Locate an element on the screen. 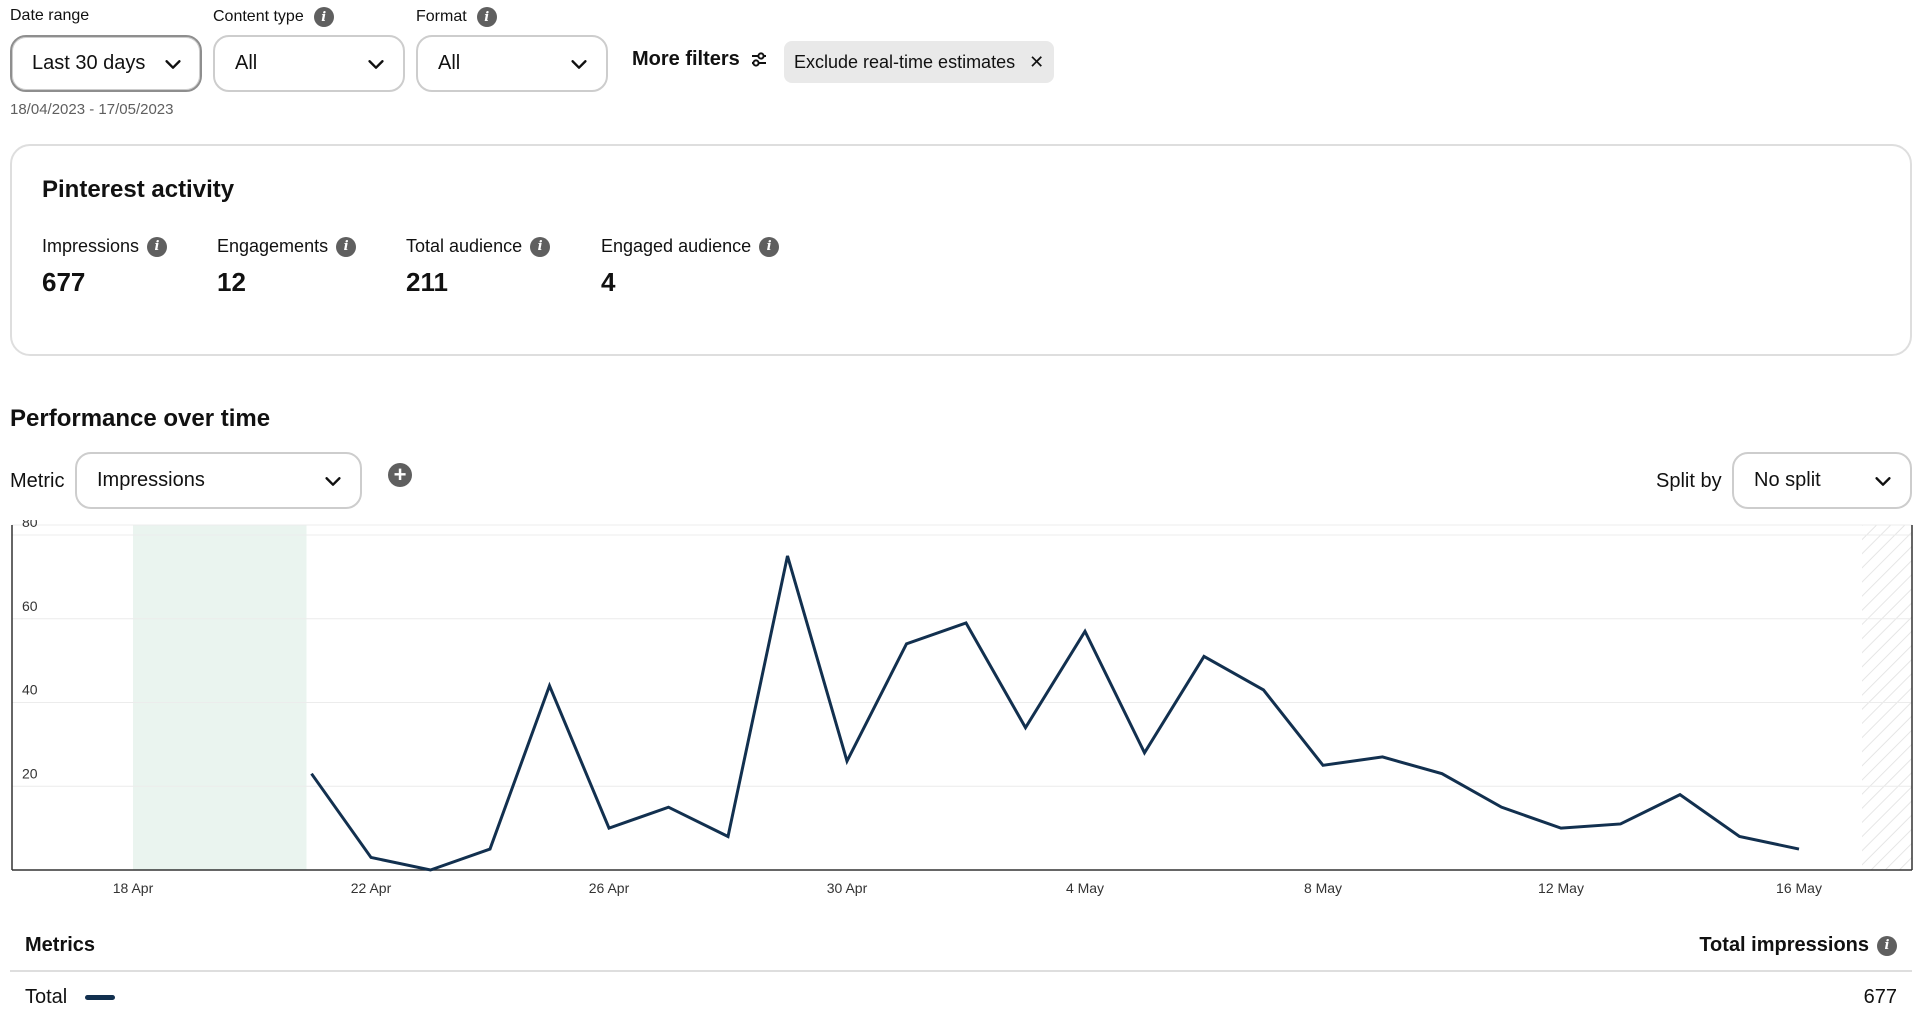 The width and height of the screenshot is (1920, 1028). stat-engaged-audience: Engaged audience i 4 is located at coordinates (690, 267).